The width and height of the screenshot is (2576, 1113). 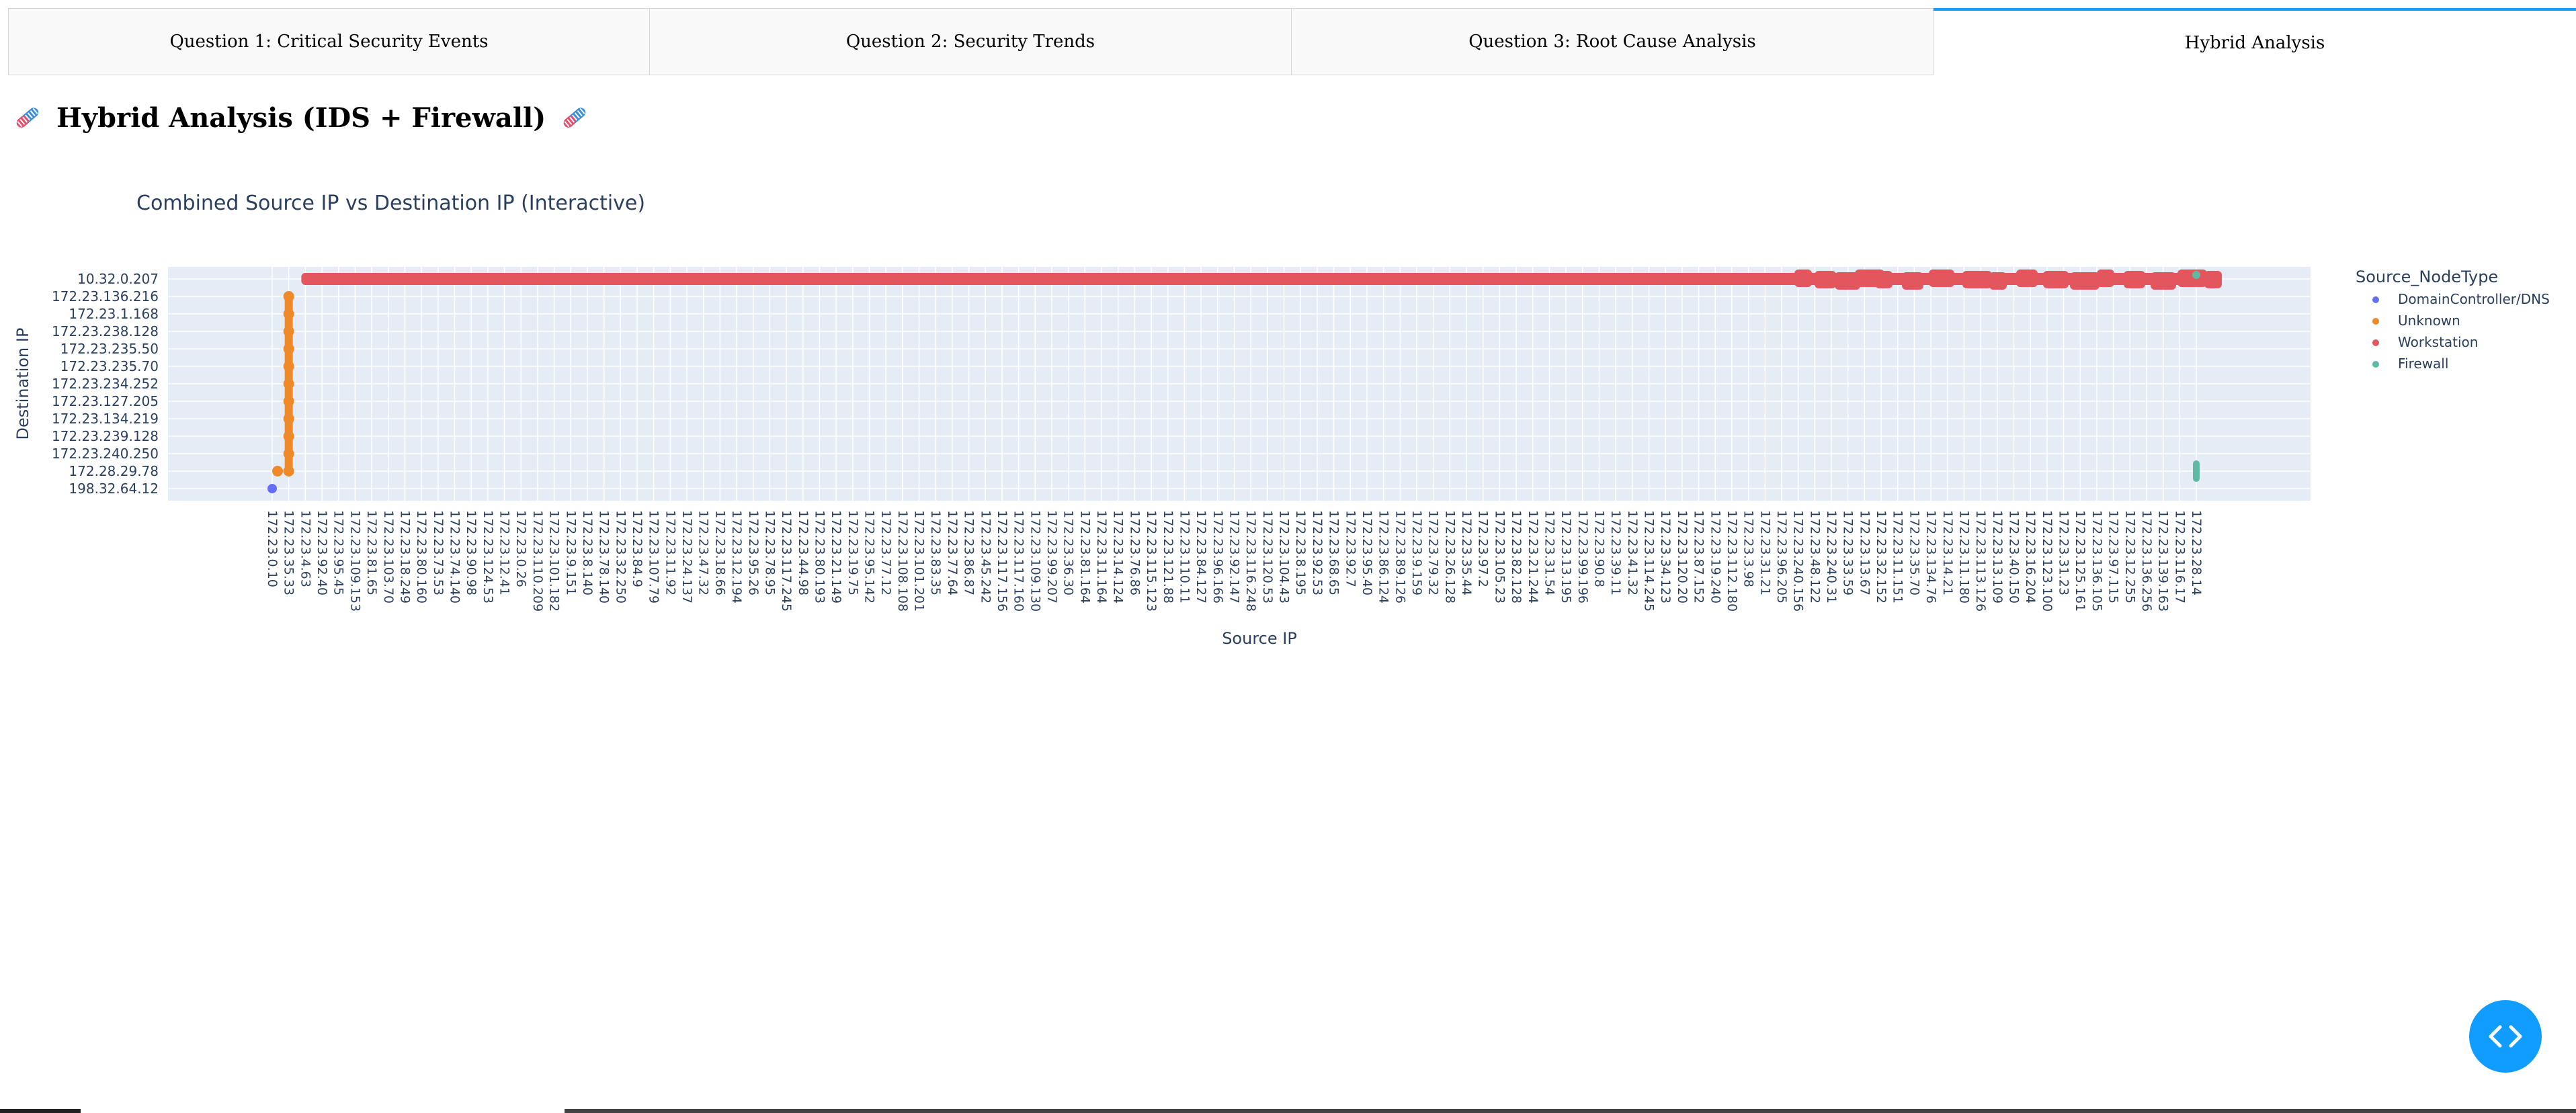 I want to click on x-tick-label: 172.23.107.79, so click(x=654, y=557).